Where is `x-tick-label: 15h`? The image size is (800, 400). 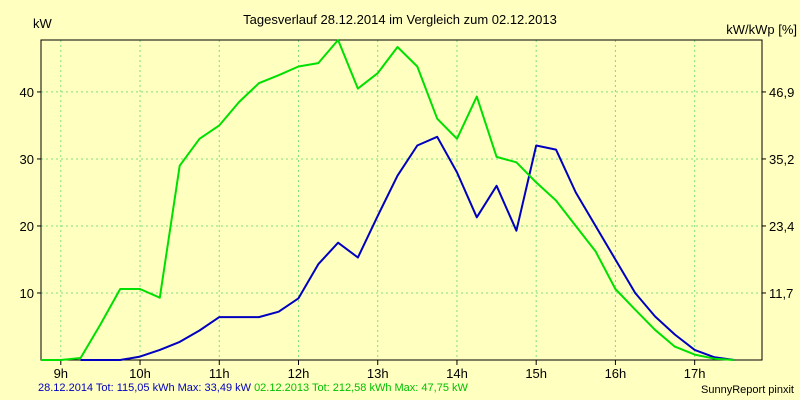 x-tick-label: 15h is located at coordinates (536, 373).